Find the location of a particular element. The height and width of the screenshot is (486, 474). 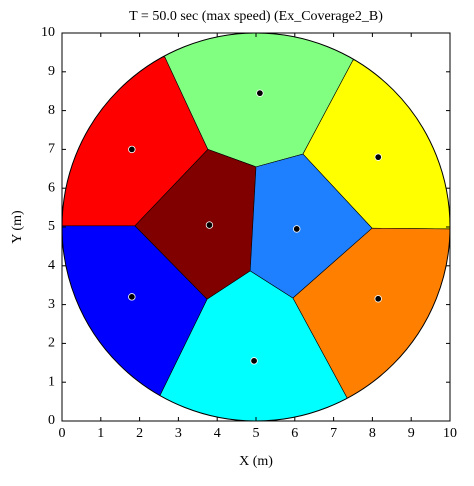

x-tick-label: 0 is located at coordinates (62, 433).